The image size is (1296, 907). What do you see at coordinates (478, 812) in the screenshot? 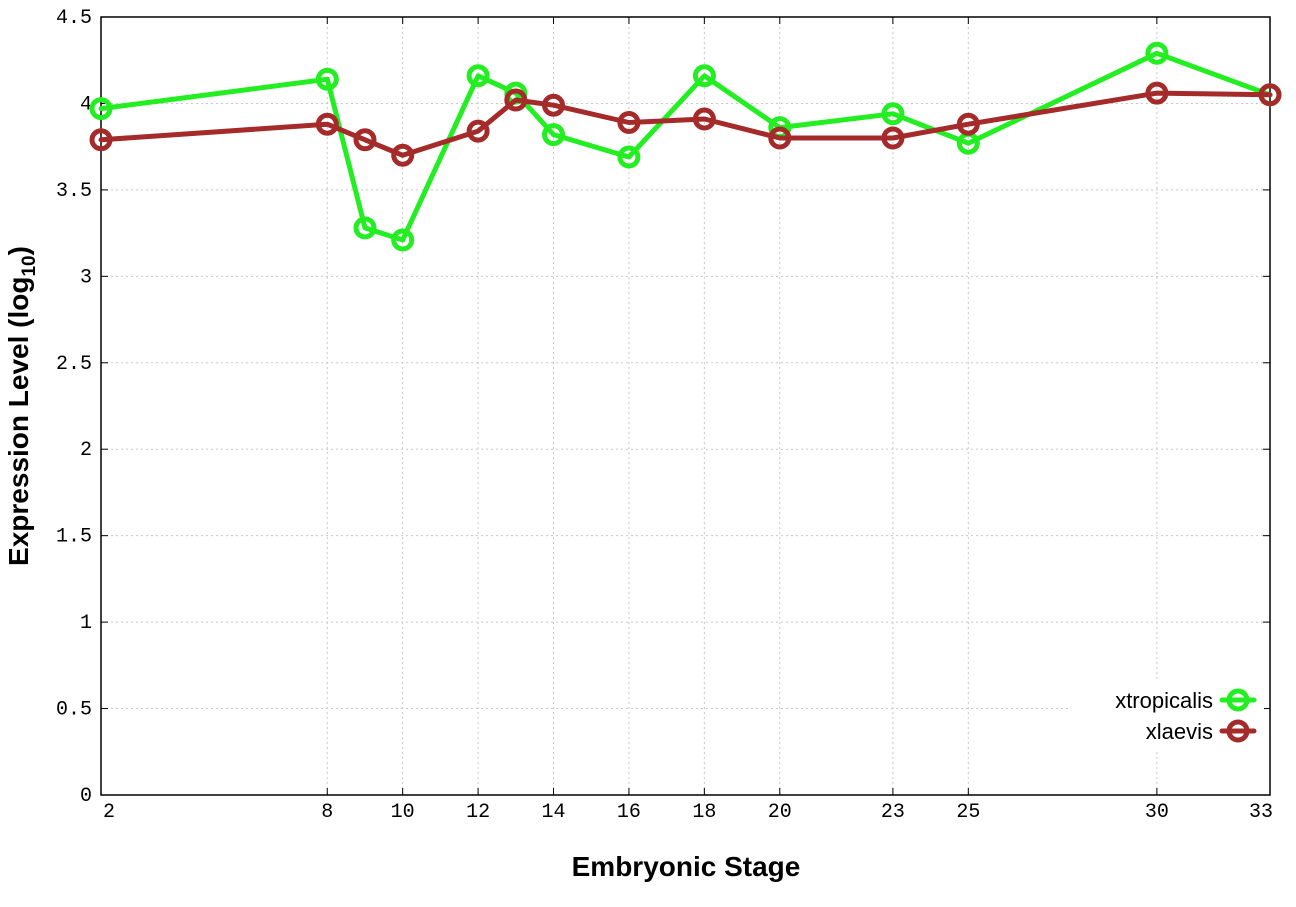
I see `x-tick-label: 12` at bounding box center [478, 812].